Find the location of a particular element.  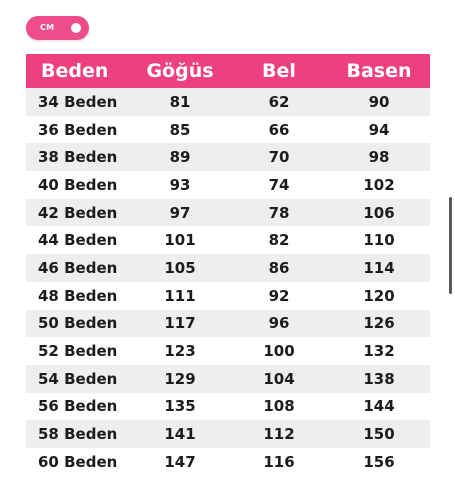

cell-waist: 70 is located at coordinates (279, 157).